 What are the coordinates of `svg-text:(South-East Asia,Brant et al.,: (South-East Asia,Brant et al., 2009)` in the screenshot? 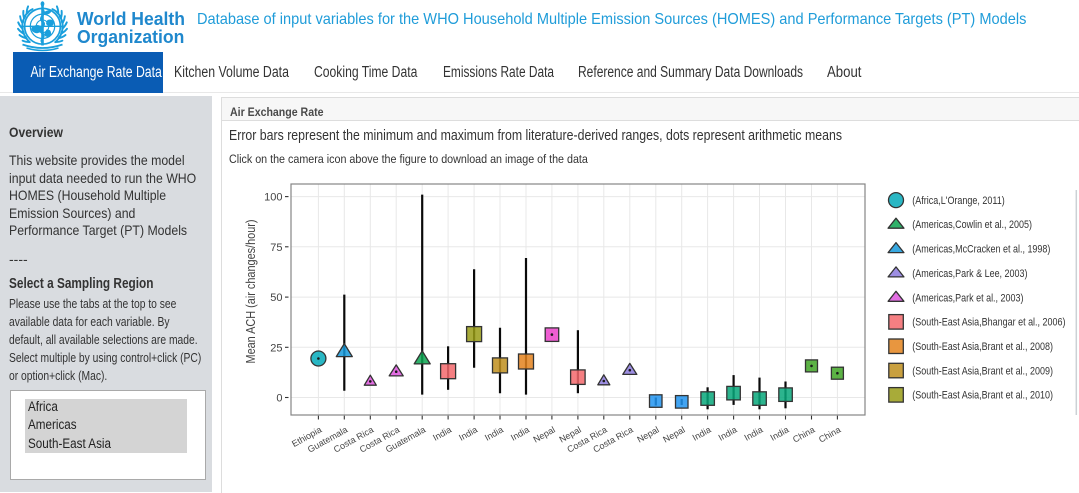 It's located at (982, 371).